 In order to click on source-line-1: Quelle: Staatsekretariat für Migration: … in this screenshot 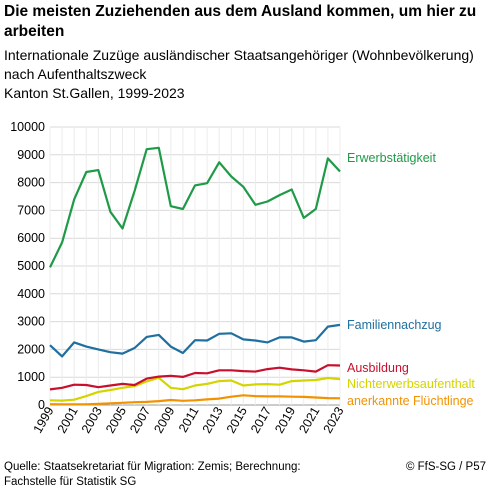, I will do `click(152, 467)`.